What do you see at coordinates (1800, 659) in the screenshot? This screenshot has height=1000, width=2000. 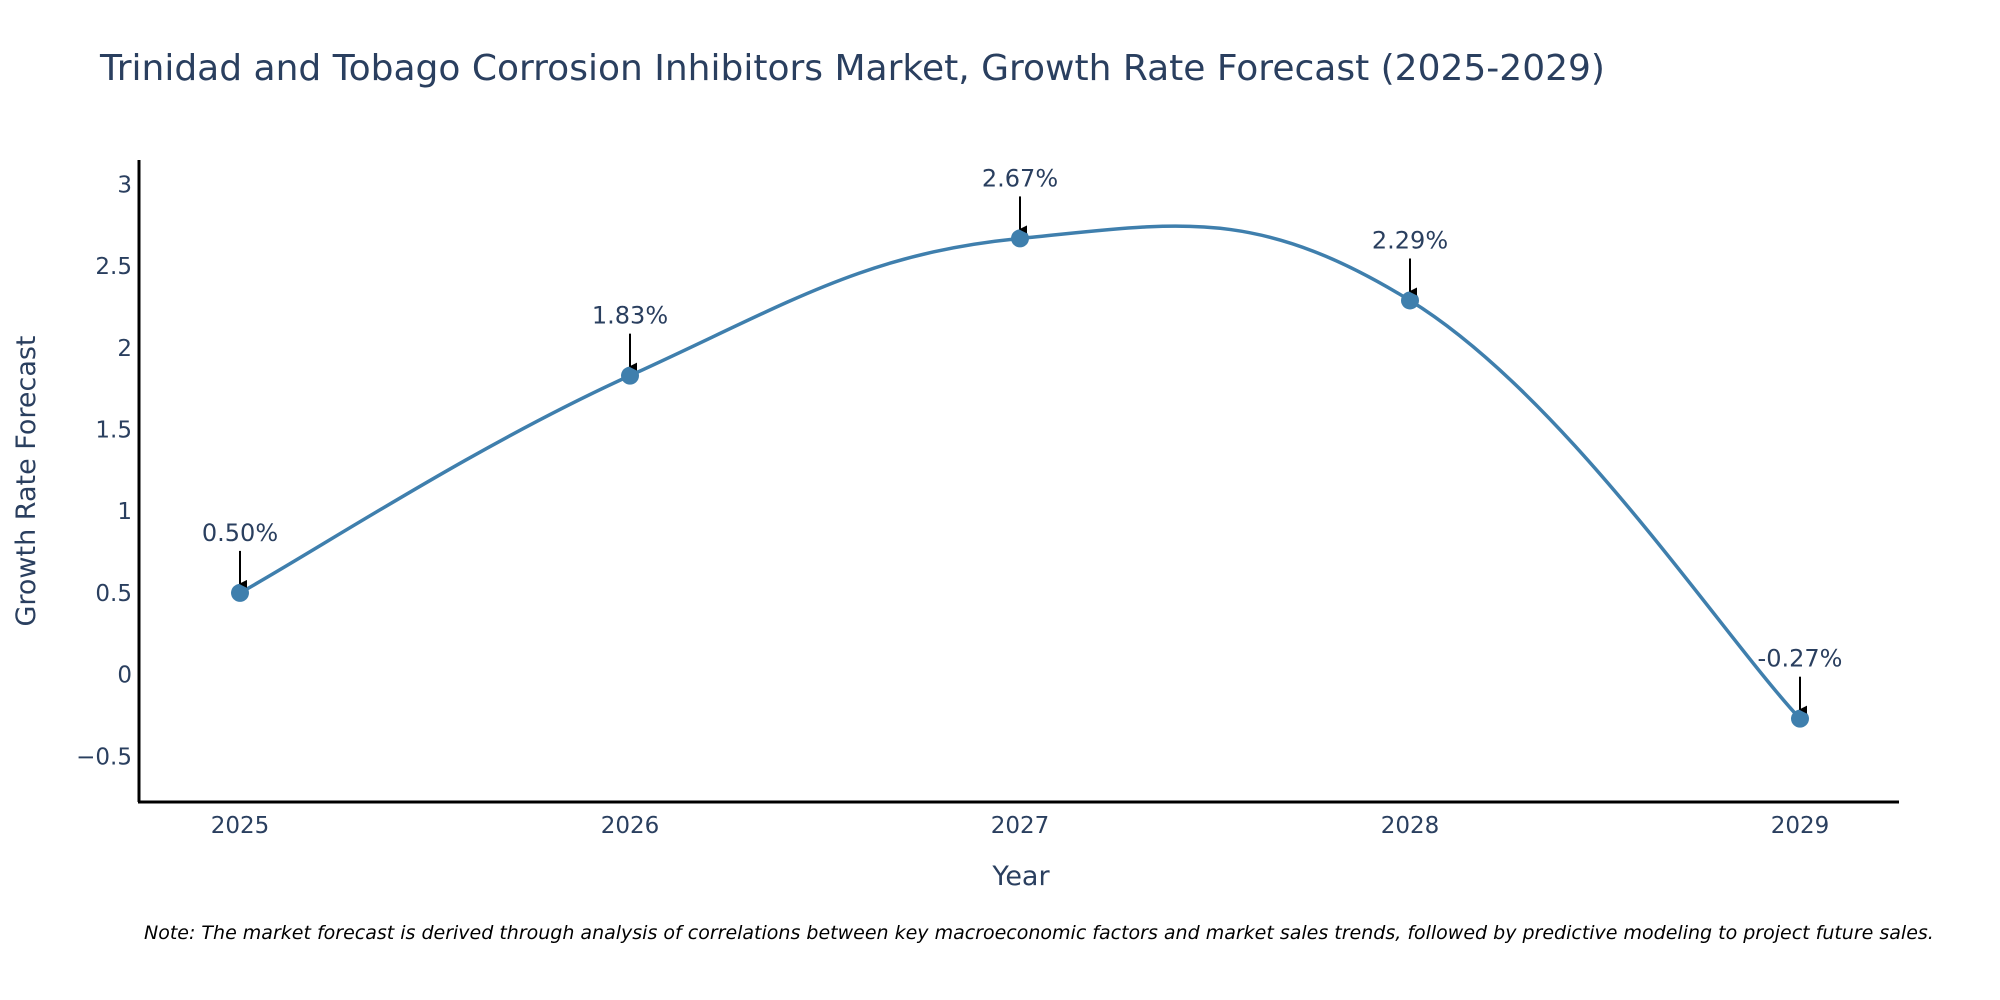 I see `data-label: -0.27%` at bounding box center [1800, 659].